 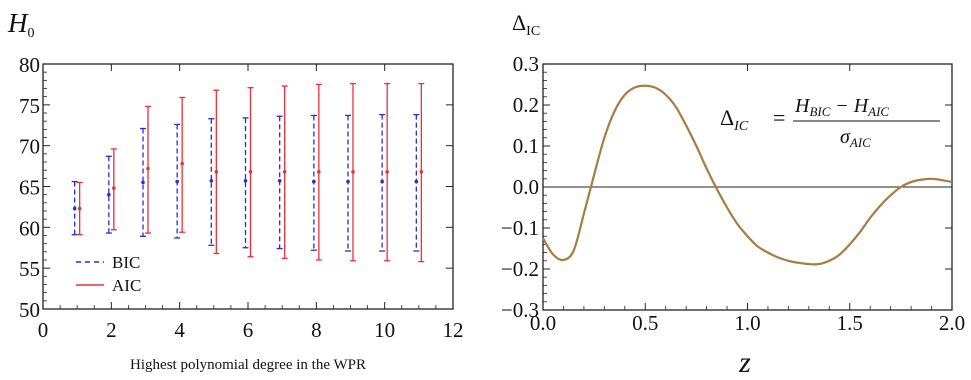 What do you see at coordinates (29, 106) in the screenshot?
I see `left-ytick-label: 75` at bounding box center [29, 106].